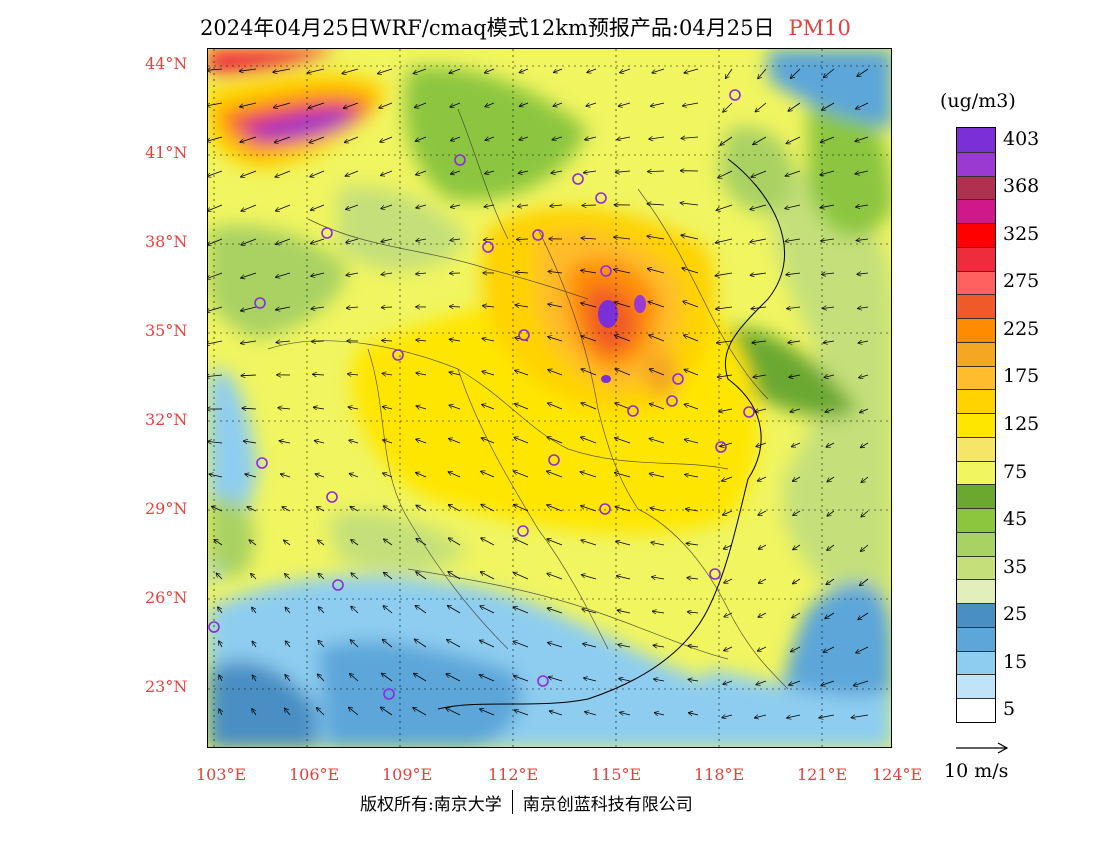 This screenshot has width=1100, height=850. What do you see at coordinates (607, 805) in the screenshot?
I see `copyright-company: 南京创蓝科技有限公司` at bounding box center [607, 805].